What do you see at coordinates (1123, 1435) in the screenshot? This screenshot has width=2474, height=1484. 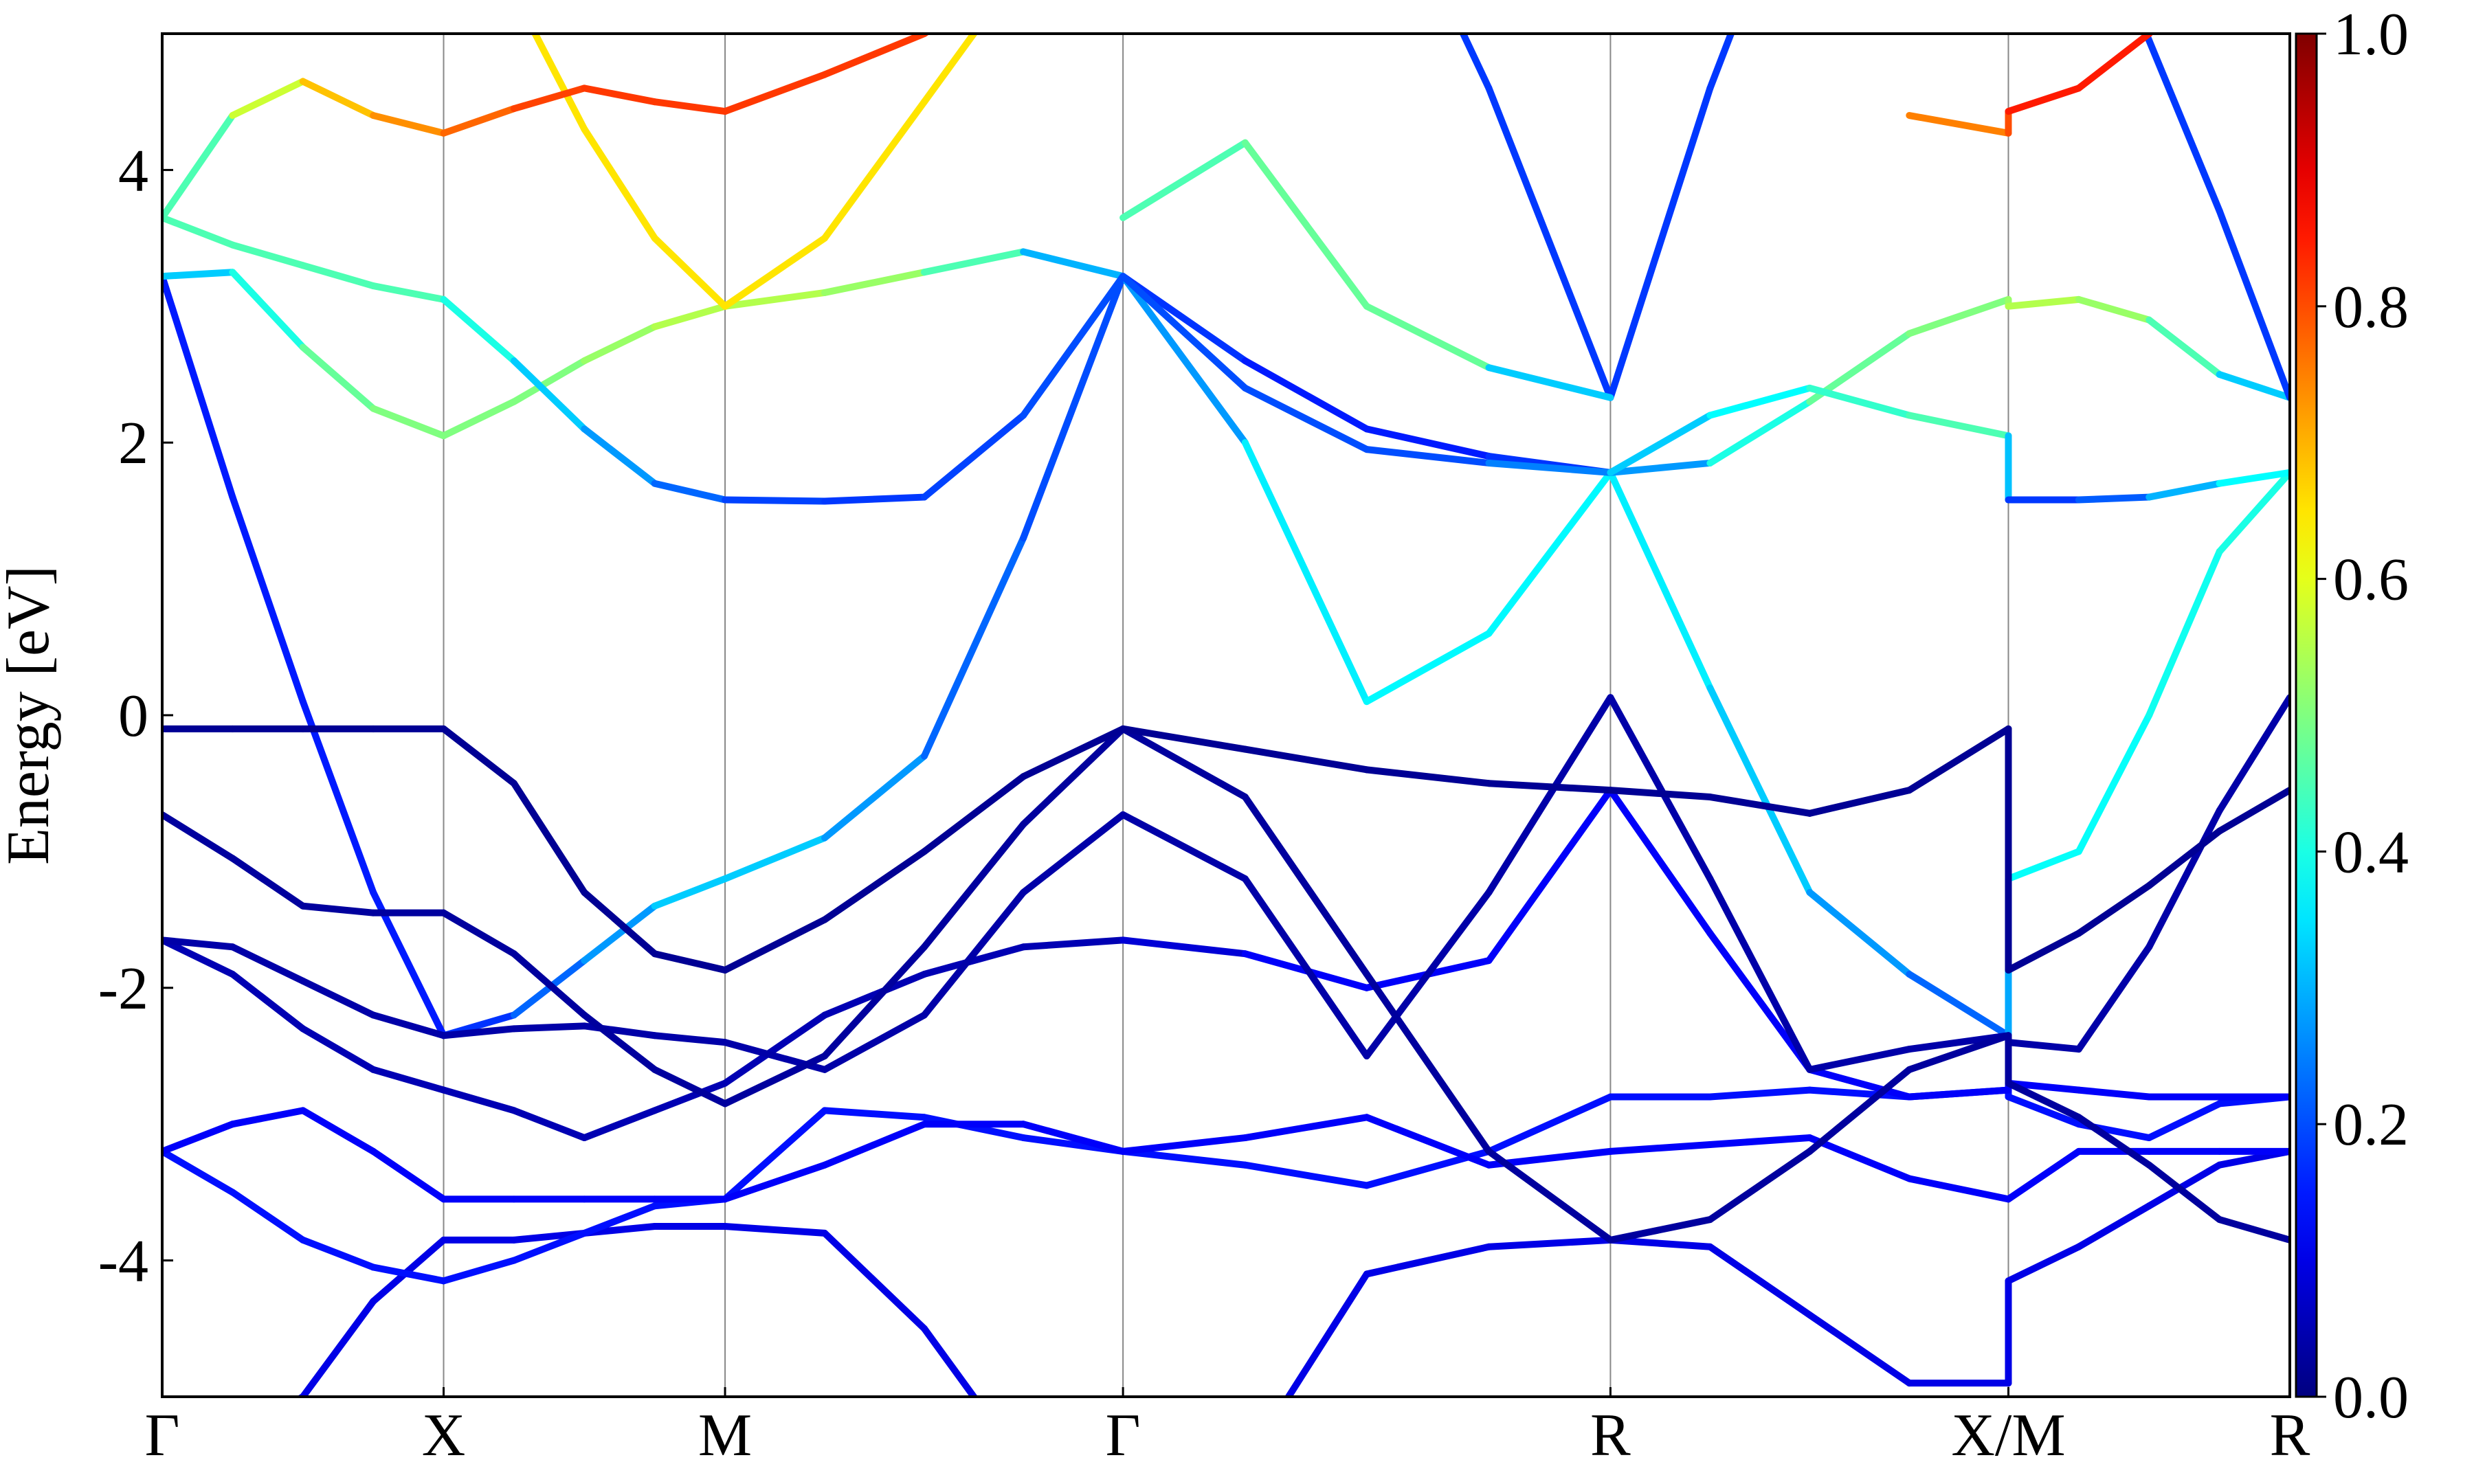 I see `x-tick-label: Γ` at bounding box center [1123, 1435].